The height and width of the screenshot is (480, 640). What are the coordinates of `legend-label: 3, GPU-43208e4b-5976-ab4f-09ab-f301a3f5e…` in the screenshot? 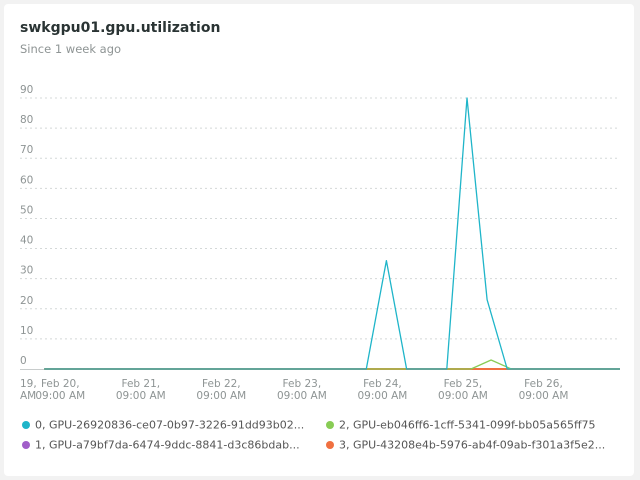 It's located at (472, 445).